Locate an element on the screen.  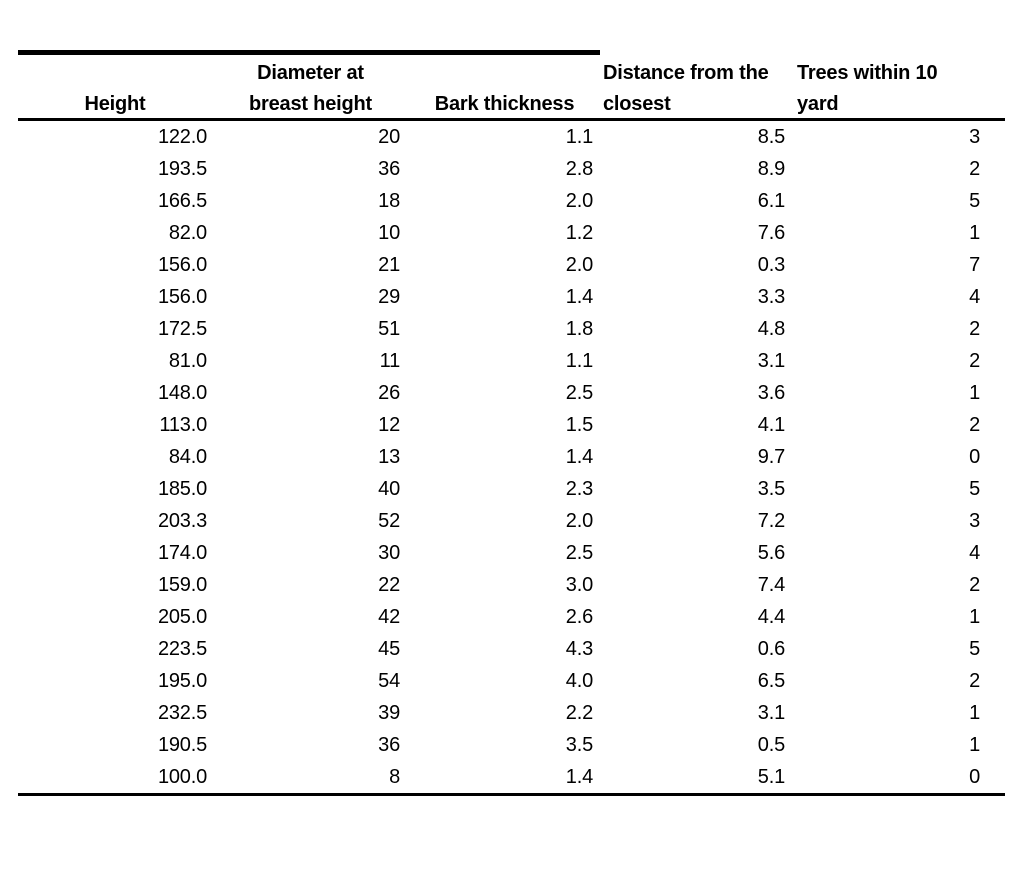
table-cell: 6.1 is located at coordinates (771, 201).